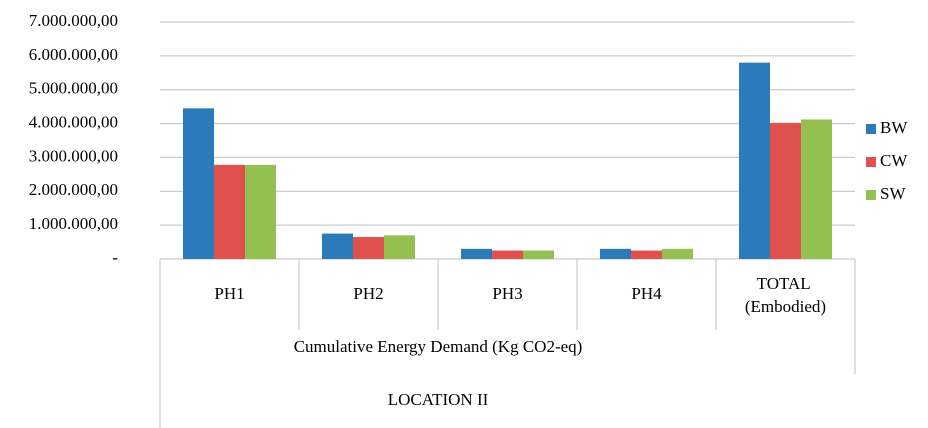 Image resolution: width=928 pixels, height=428 pixels. I want to click on legend-label: BW, so click(894, 127).